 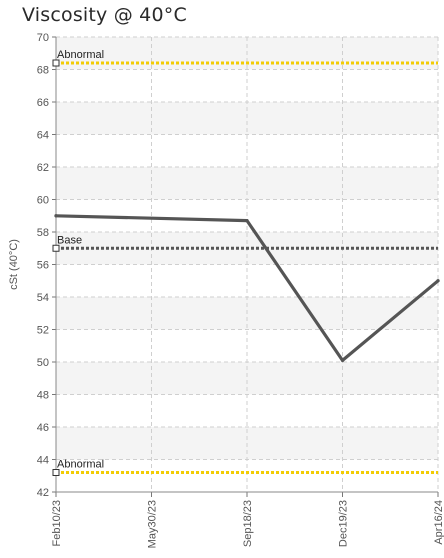 What do you see at coordinates (43, 201) in the screenshot?
I see `y-tick-label: 60` at bounding box center [43, 201].